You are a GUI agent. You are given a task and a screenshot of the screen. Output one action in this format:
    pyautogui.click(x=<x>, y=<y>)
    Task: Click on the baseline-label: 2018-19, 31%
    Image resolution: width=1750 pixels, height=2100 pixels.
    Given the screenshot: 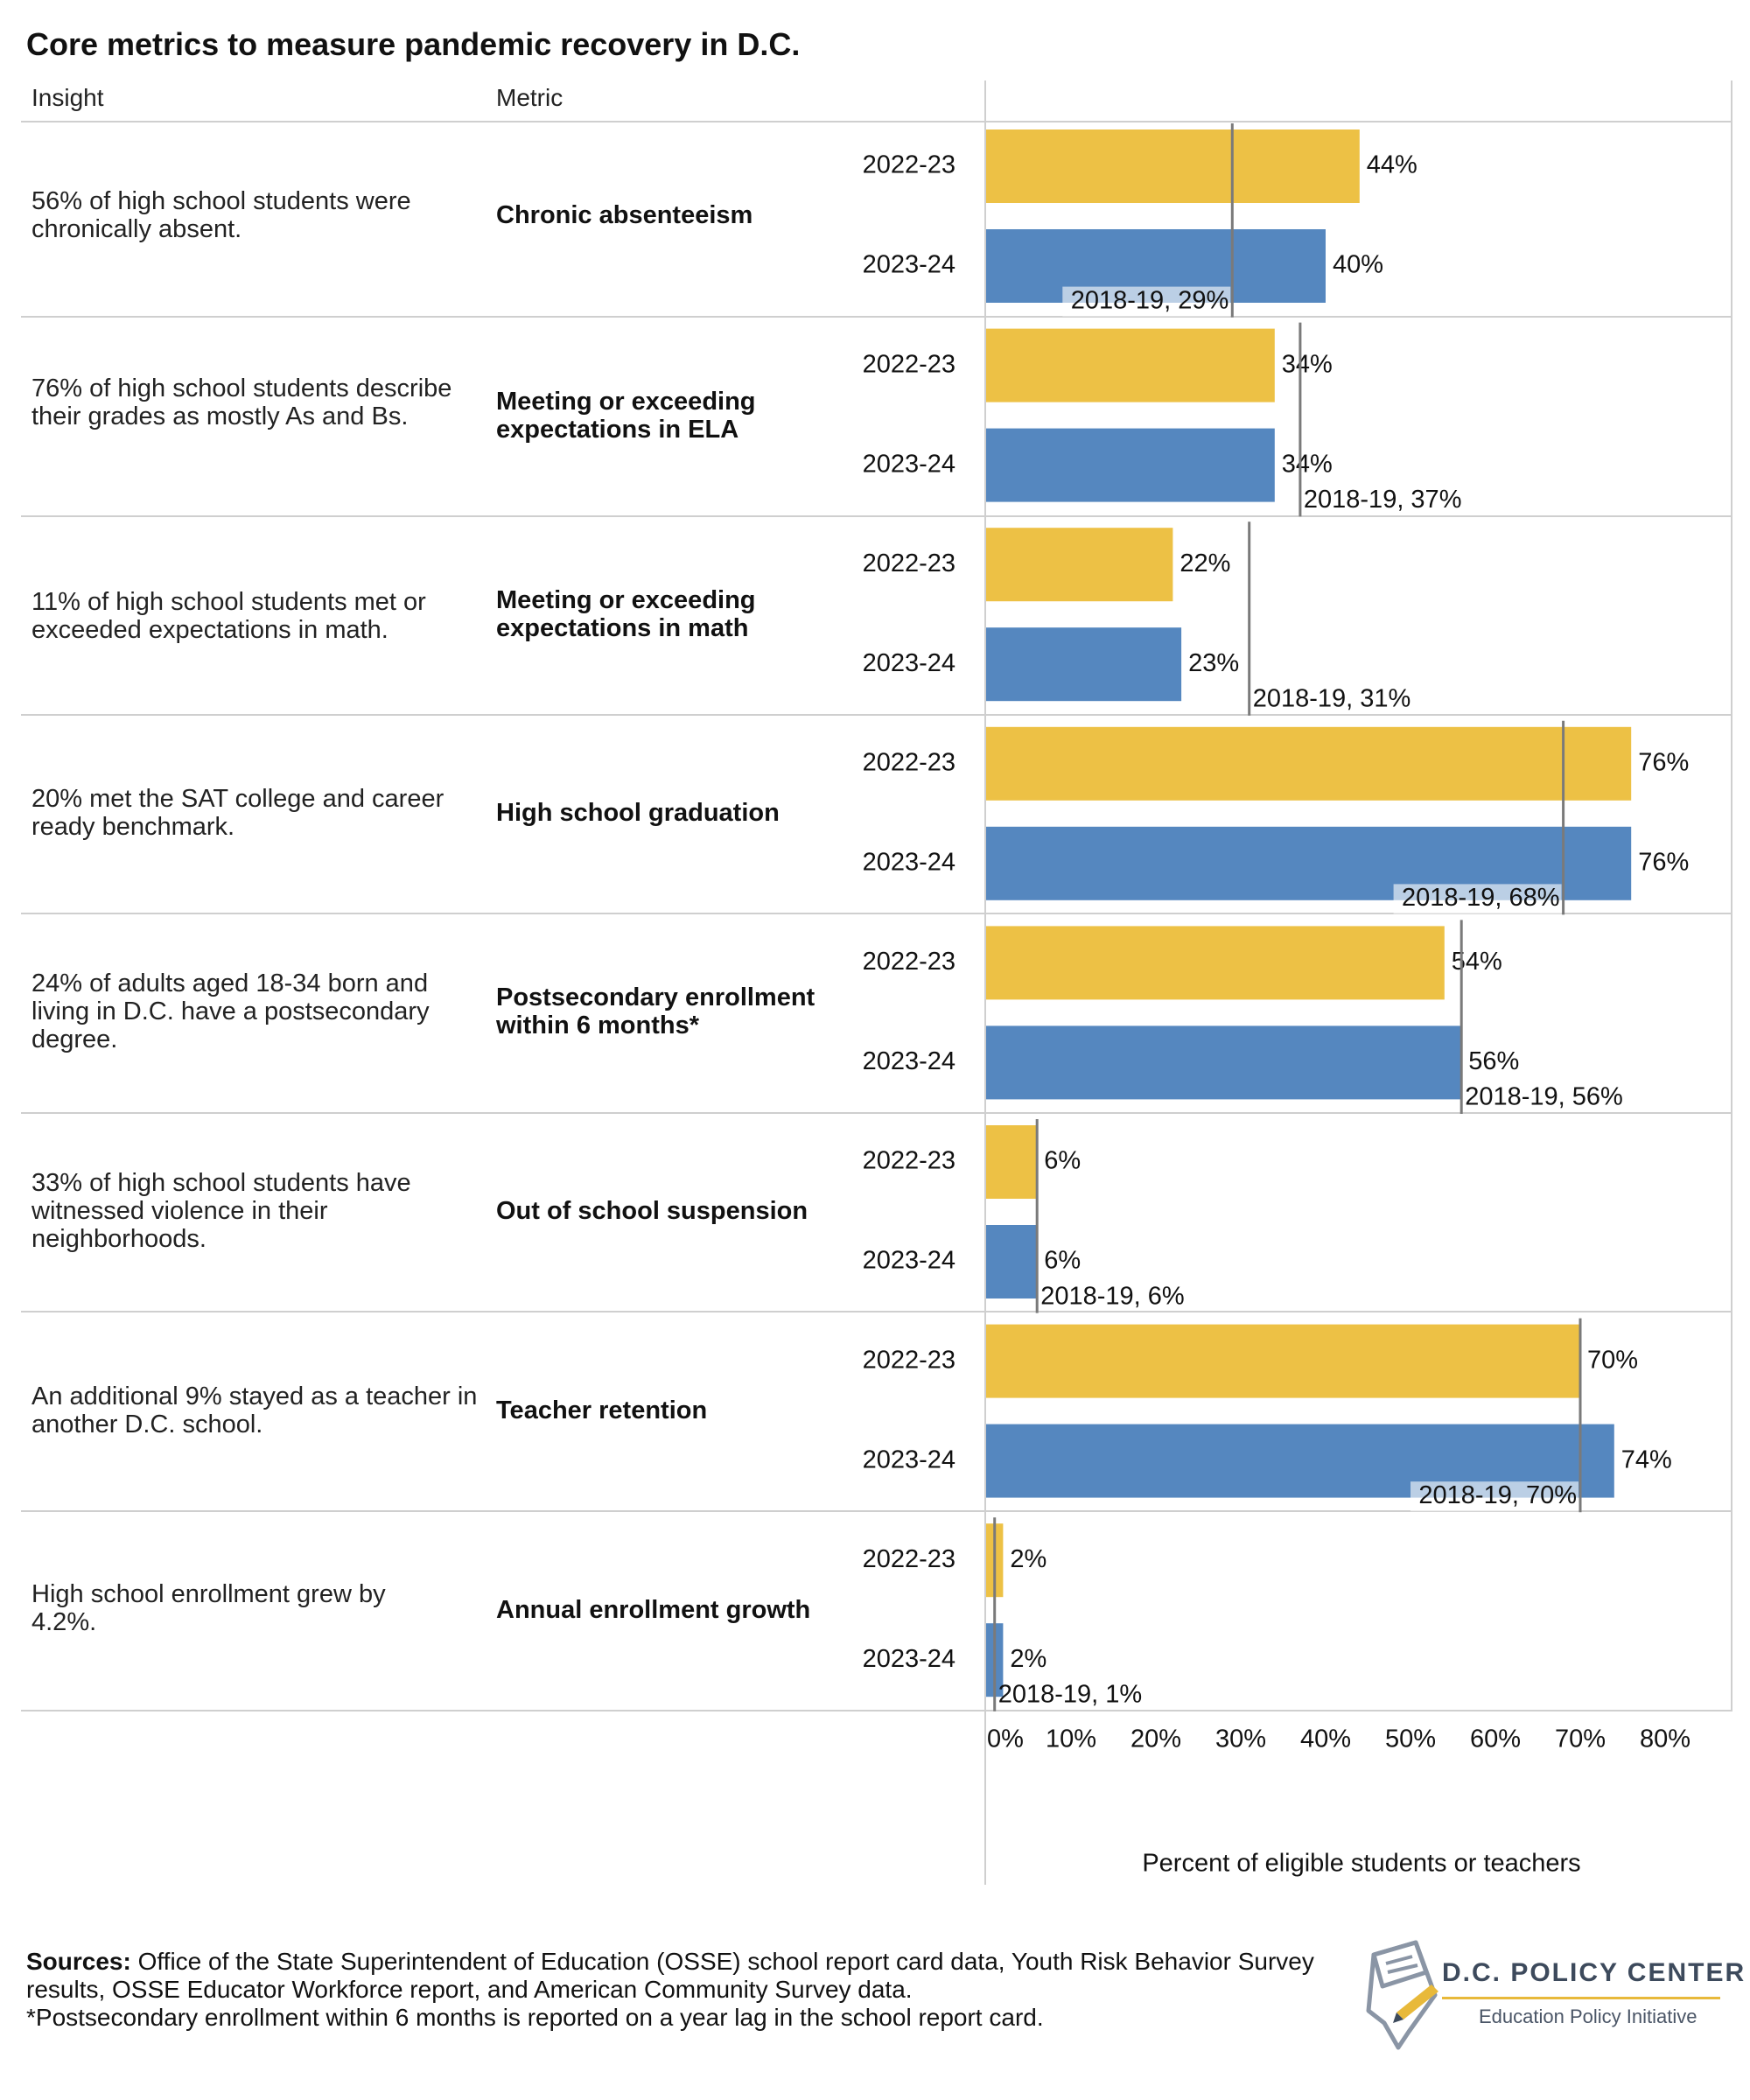 What is the action you would take?
    pyautogui.click(x=1332, y=698)
    